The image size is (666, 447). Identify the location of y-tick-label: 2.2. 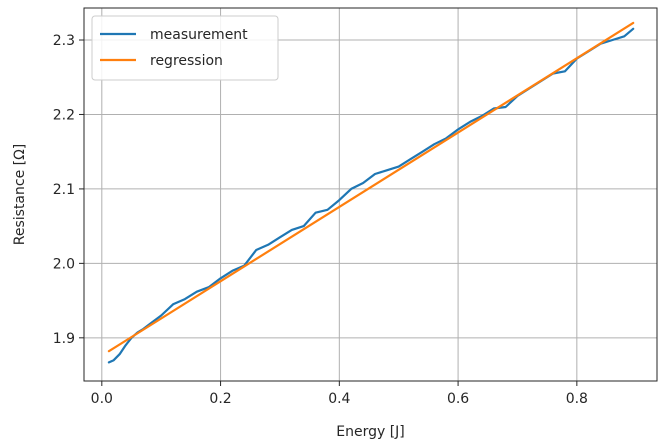
(64, 115).